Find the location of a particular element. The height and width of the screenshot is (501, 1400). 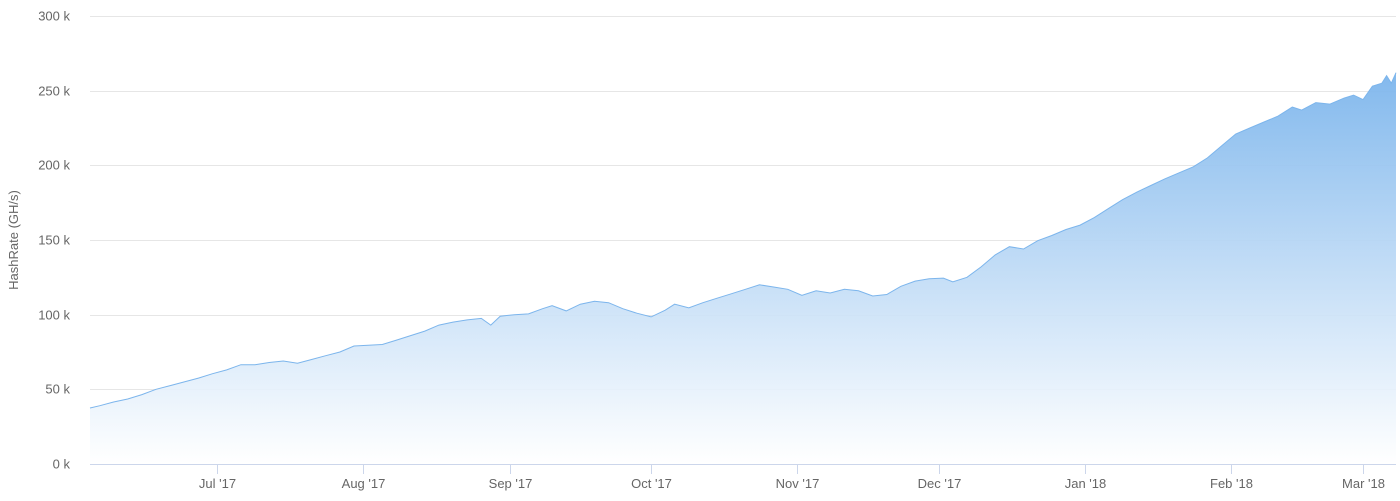

y-axis-title: HashRate (GH/s) is located at coordinates (13, 240).